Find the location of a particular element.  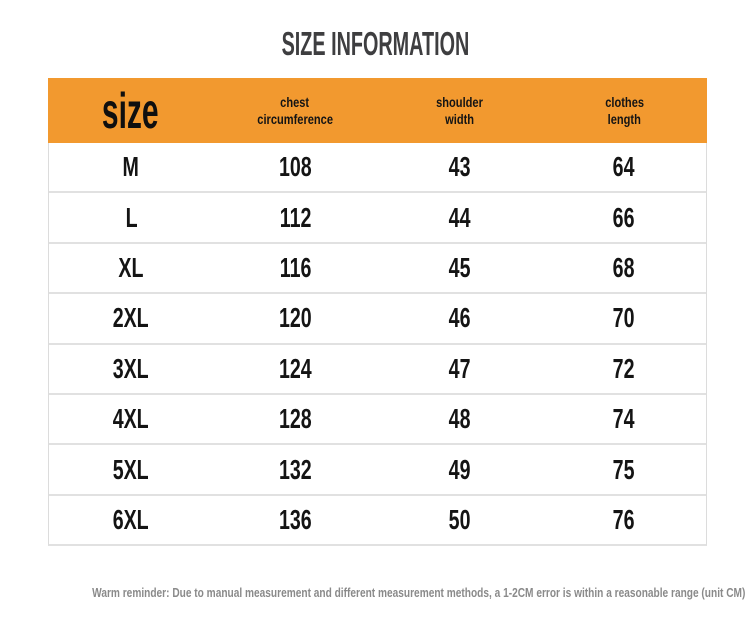

header-label-line: chest is located at coordinates (295, 102).